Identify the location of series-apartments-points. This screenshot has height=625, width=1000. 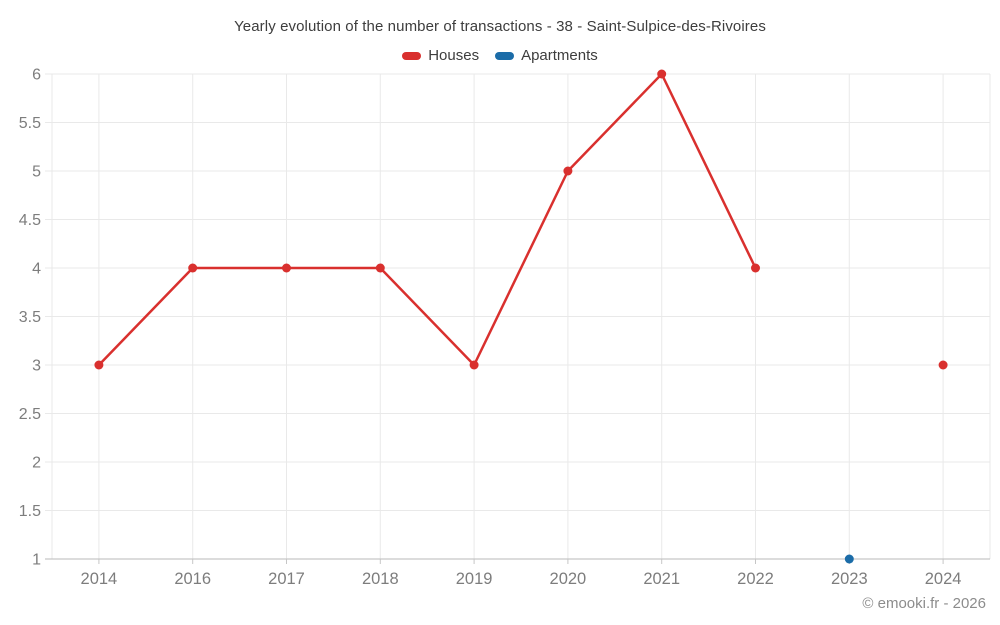
(849, 559).